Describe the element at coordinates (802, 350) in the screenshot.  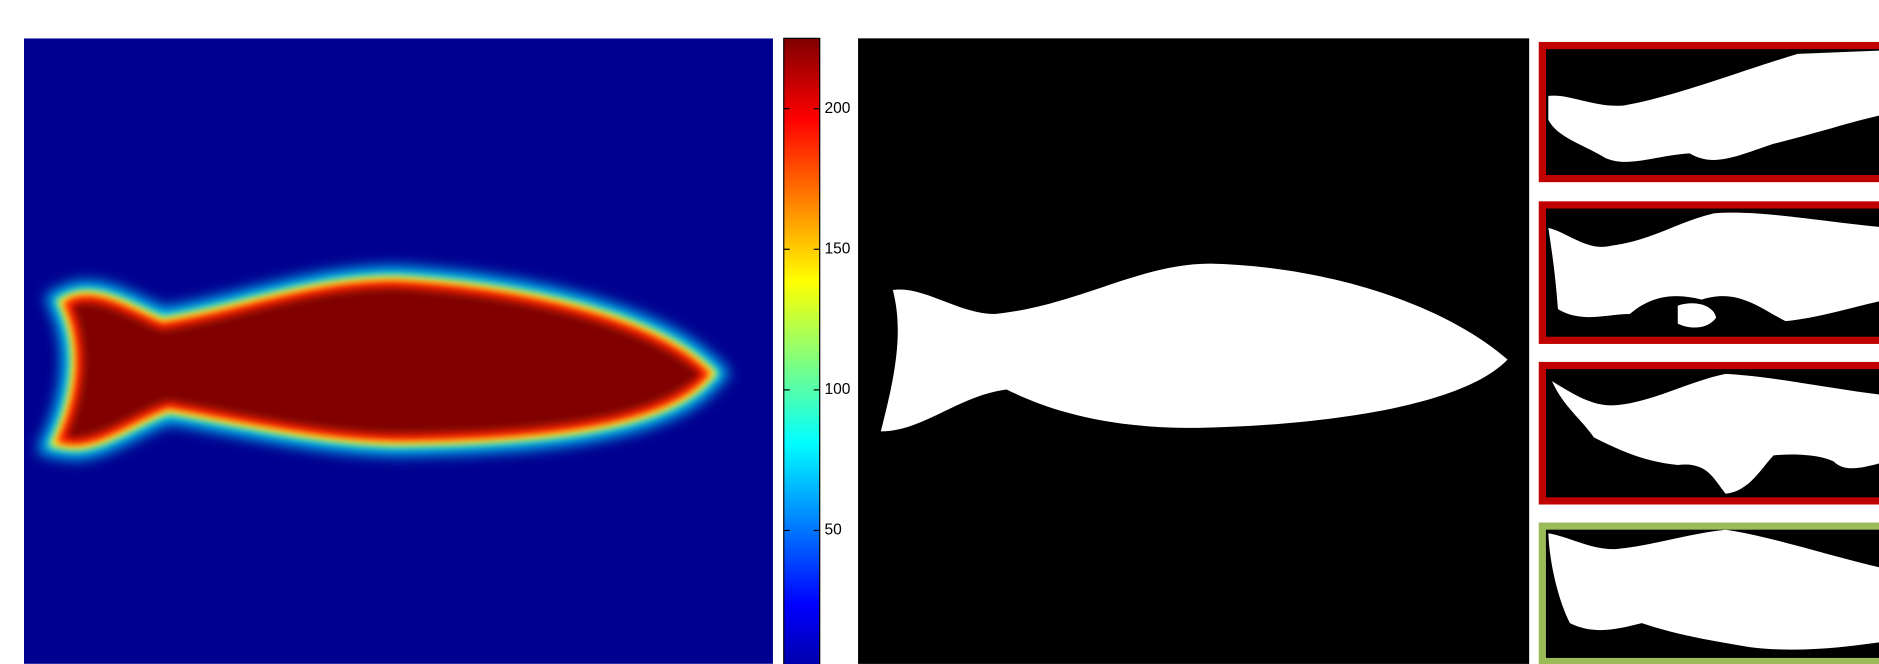
I see `colorbar` at that location.